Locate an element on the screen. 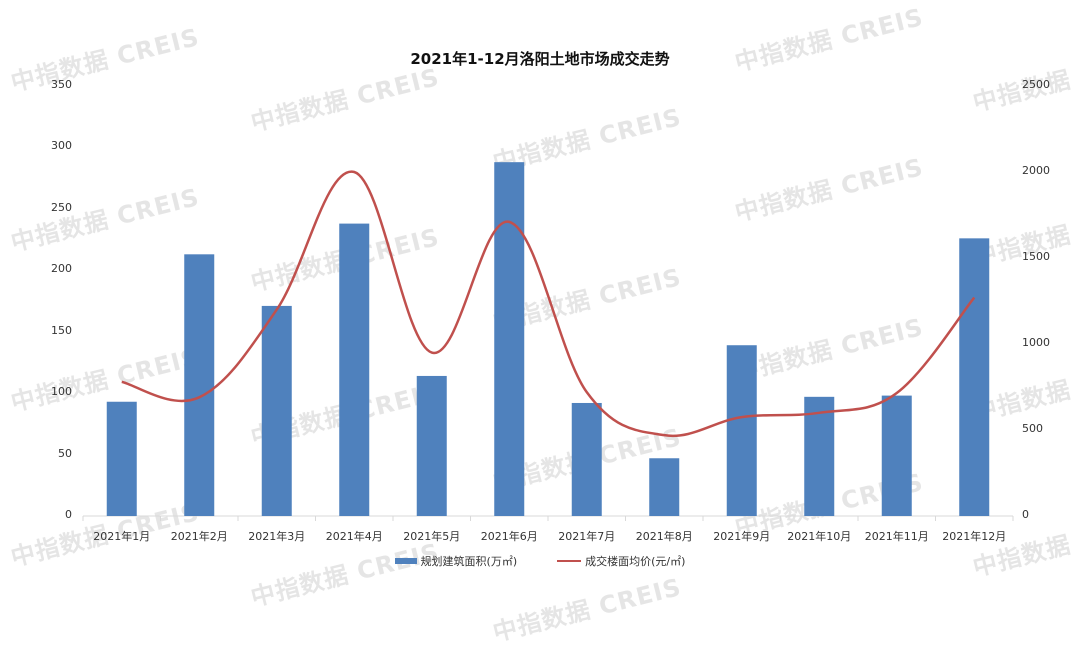 Image resolution: width=1080 pixels, height=648 pixels. legend-item-line: 成交楼面均价(元/㎡) is located at coordinates (621, 561).